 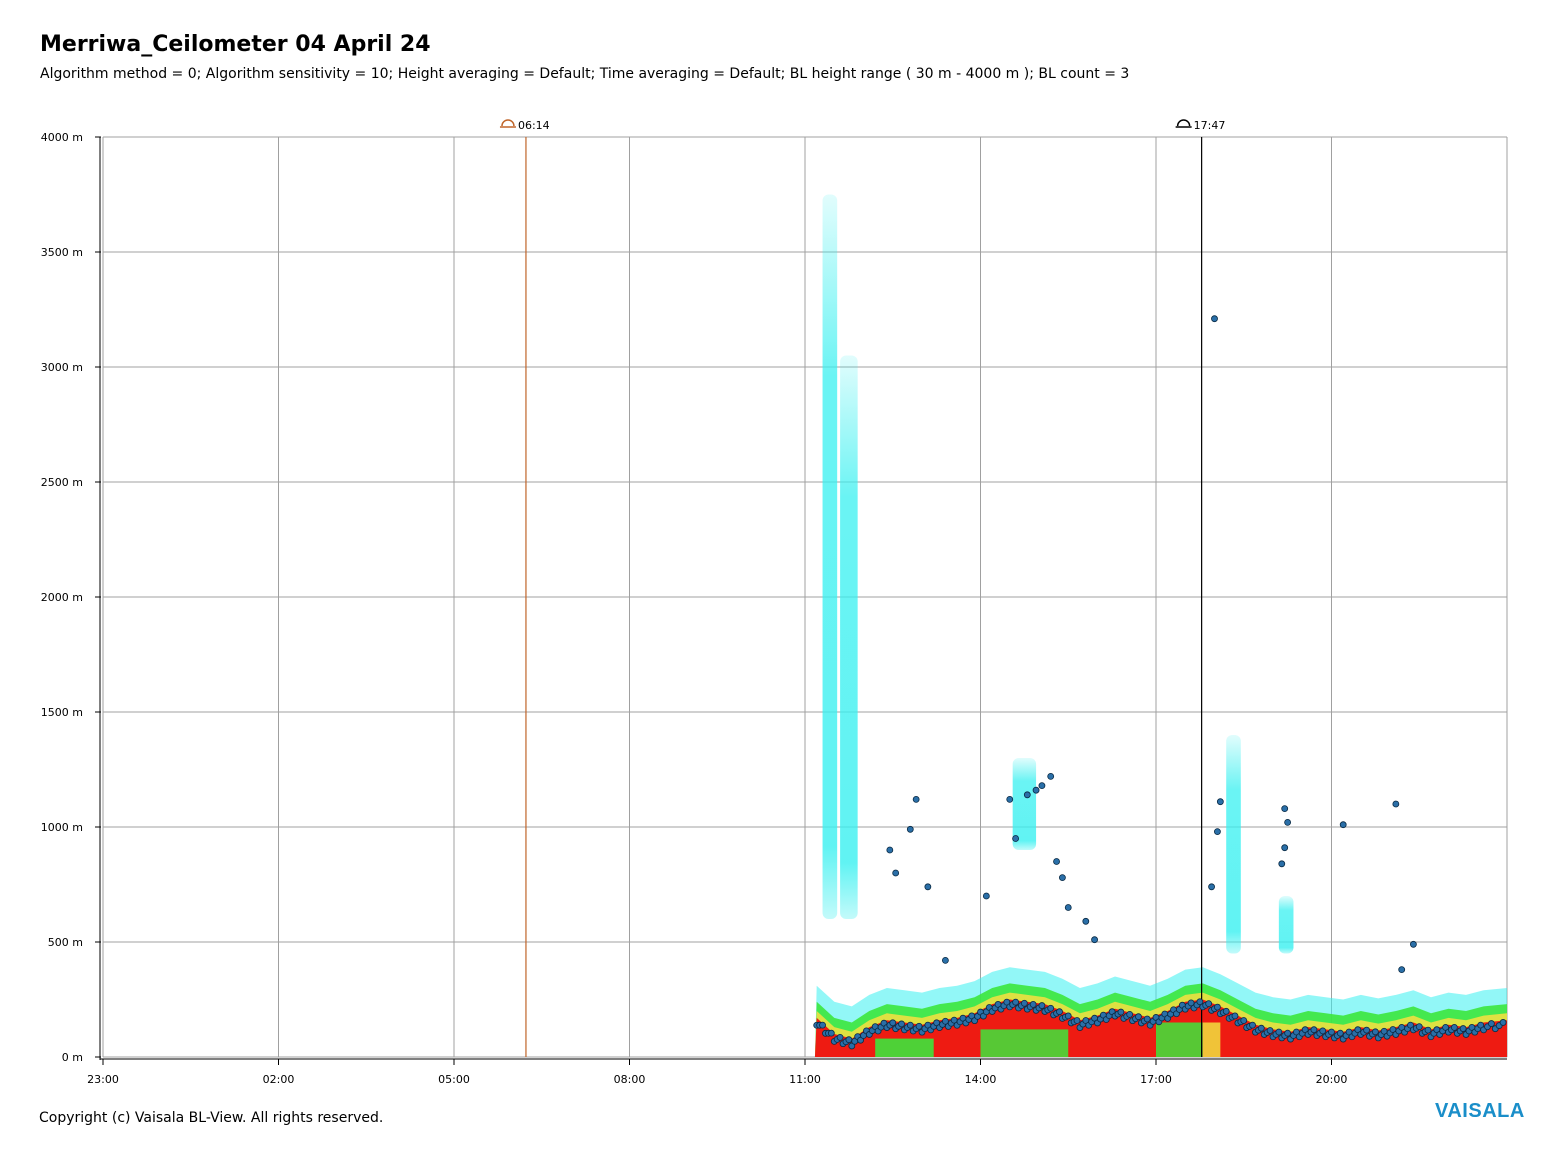 What do you see at coordinates (454, 1079) in the screenshot?
I see `x-tick-label: 05:00` at bounding box center [454, 1079].